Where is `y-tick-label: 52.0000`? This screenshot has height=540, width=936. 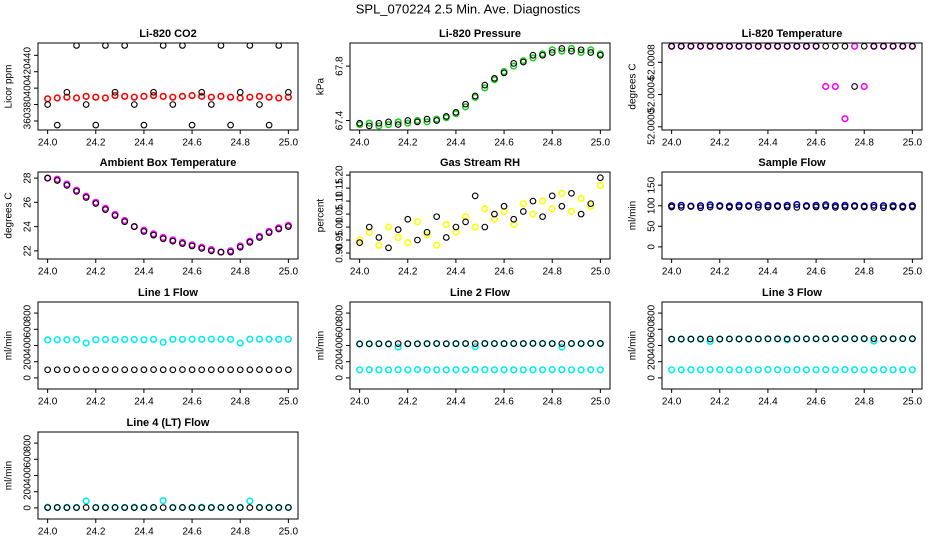 y-tick-label: 52.0000 is located at coordinates (652, 126).